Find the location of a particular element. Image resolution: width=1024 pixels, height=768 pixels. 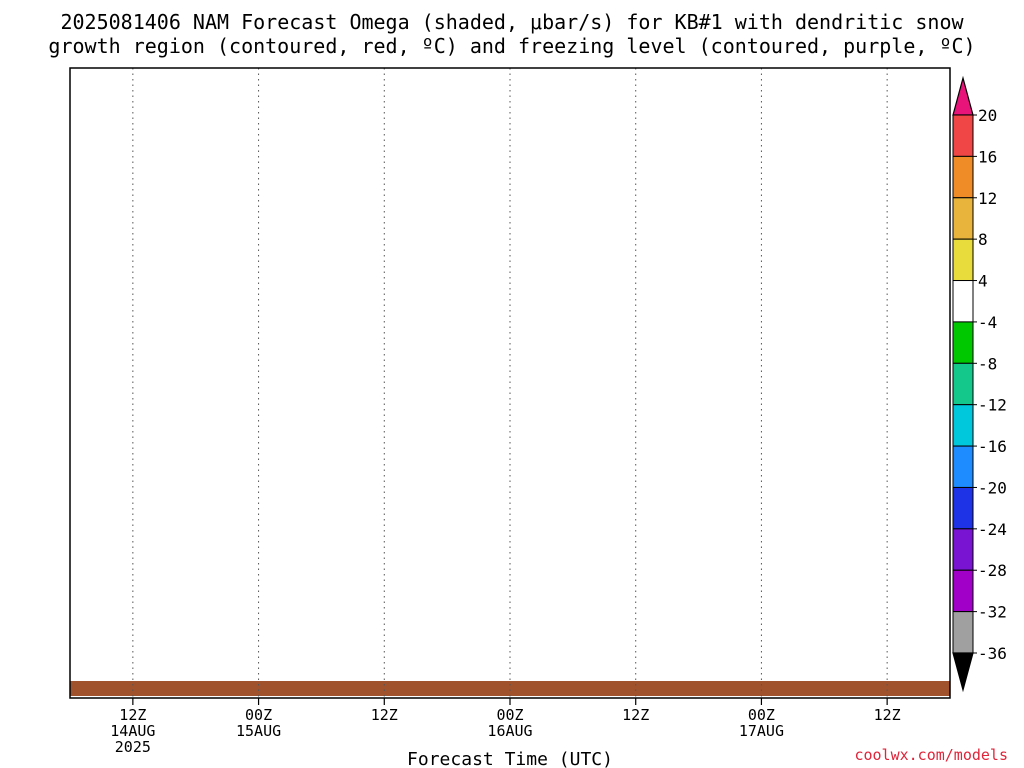

x-tick-label-72-0: 00Z is located at coordinates (761, 715).